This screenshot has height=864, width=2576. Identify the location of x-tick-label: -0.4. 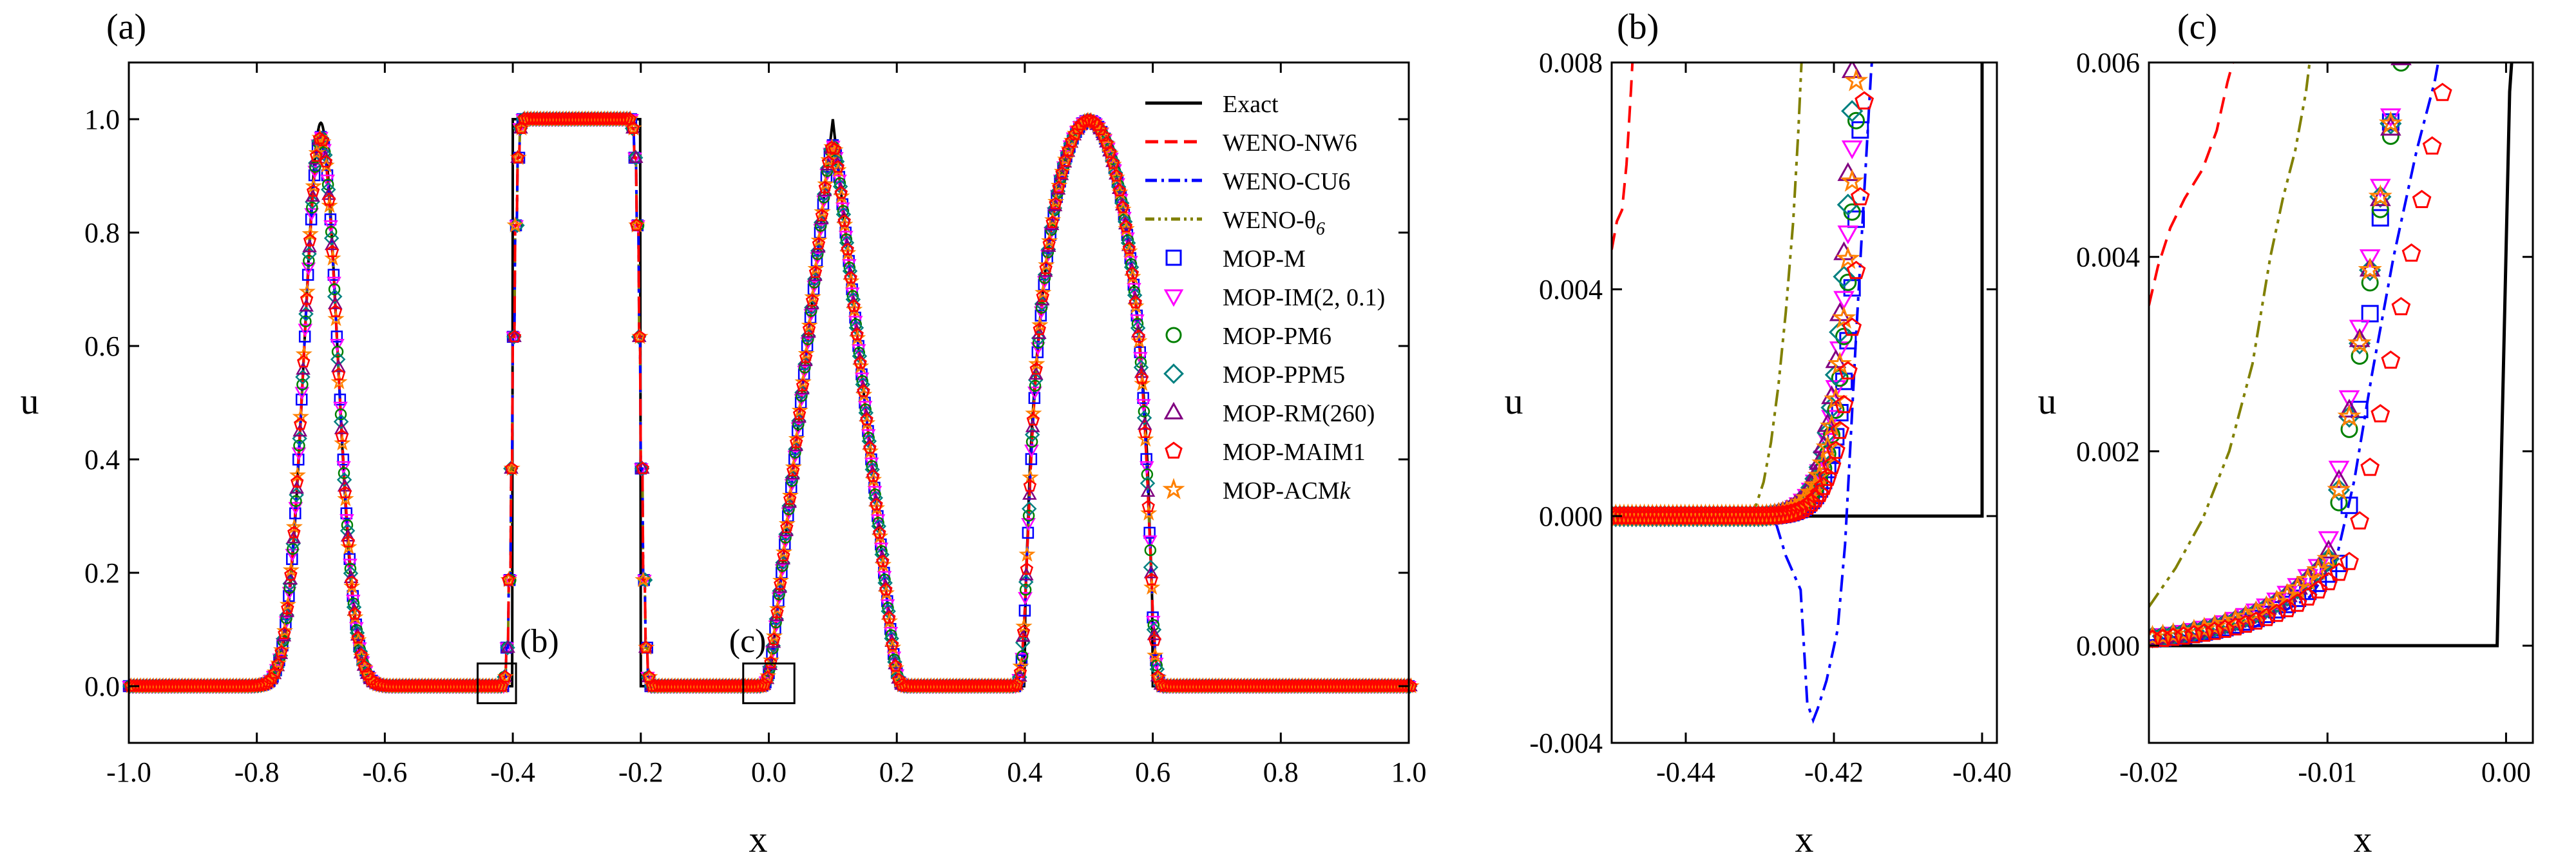
(512, 772).